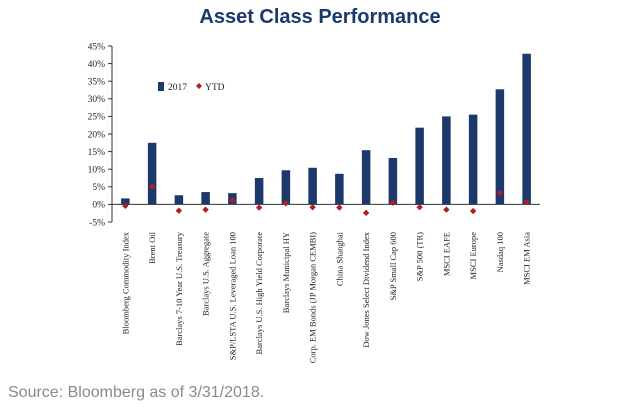 This screenshot has height=411, width=640. I want to click on y-tick-label: 25%, so click(97, 118).